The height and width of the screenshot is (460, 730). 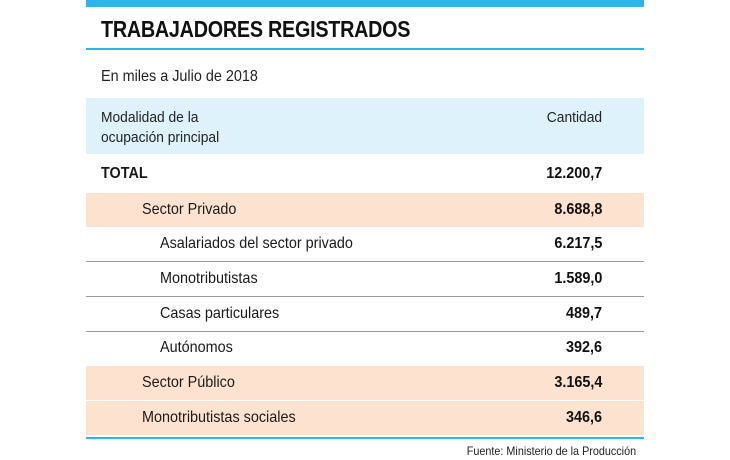 What do you see at coordinates (196, 347) in the screenshot?
I see `row-label: Autónomos` at bounding box center [196, 347].